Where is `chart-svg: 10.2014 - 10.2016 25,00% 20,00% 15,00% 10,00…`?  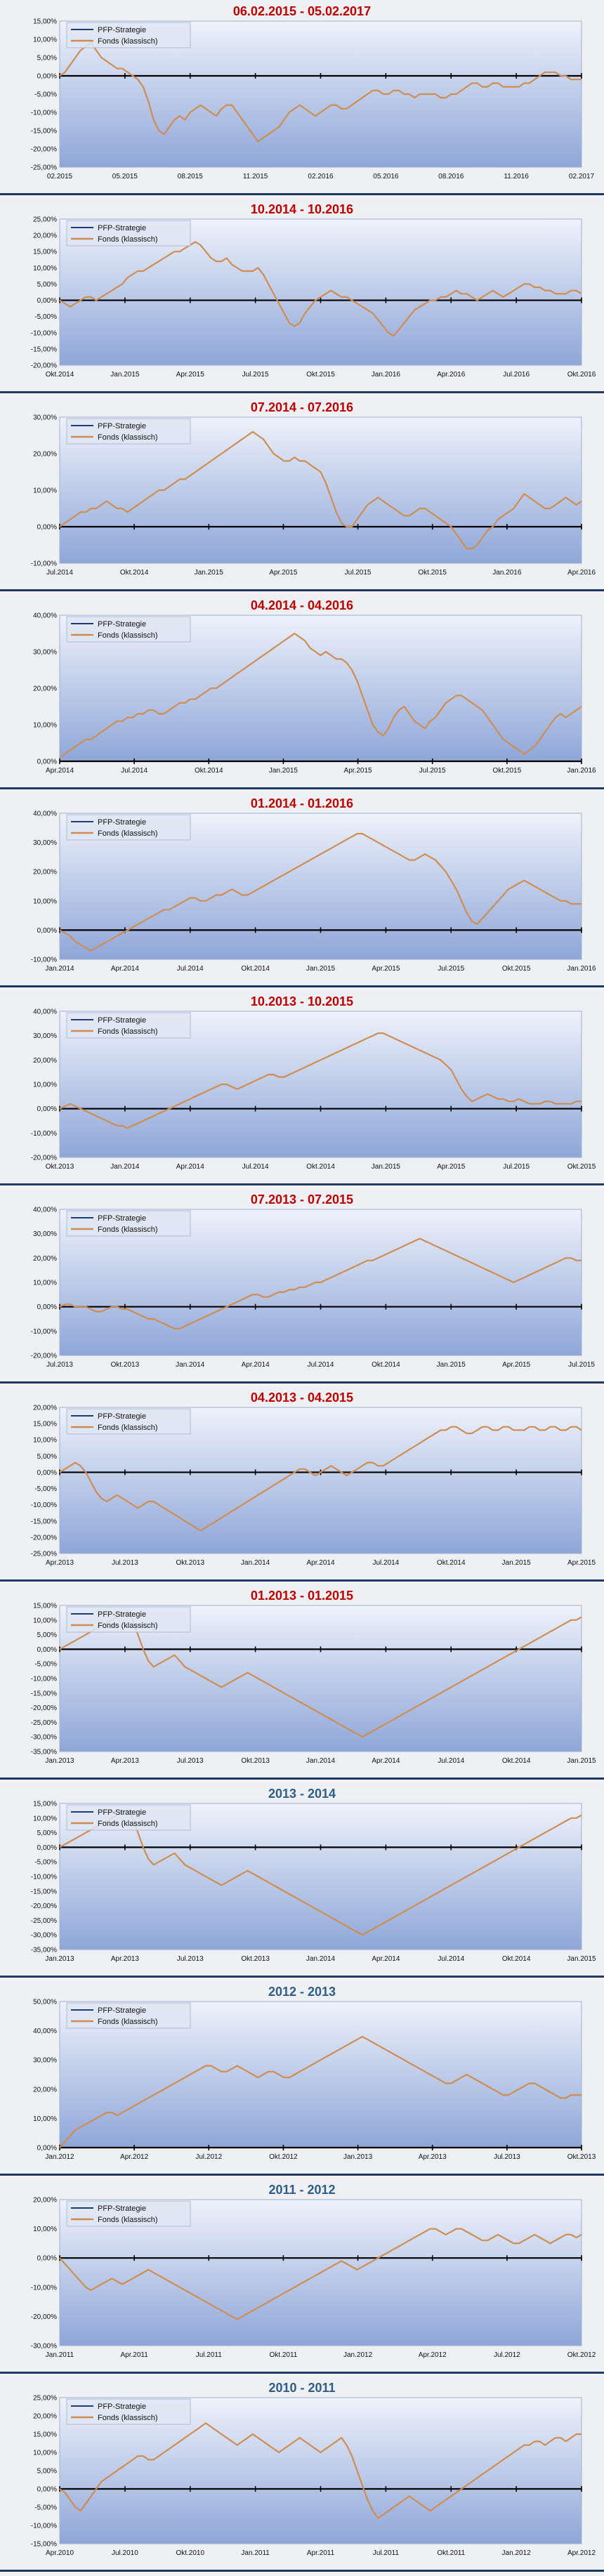
chart-svg: 10.2014 - 10.2016 25,00% 20,00% 15,00% 10,00… is located at coordinates (313, 290).